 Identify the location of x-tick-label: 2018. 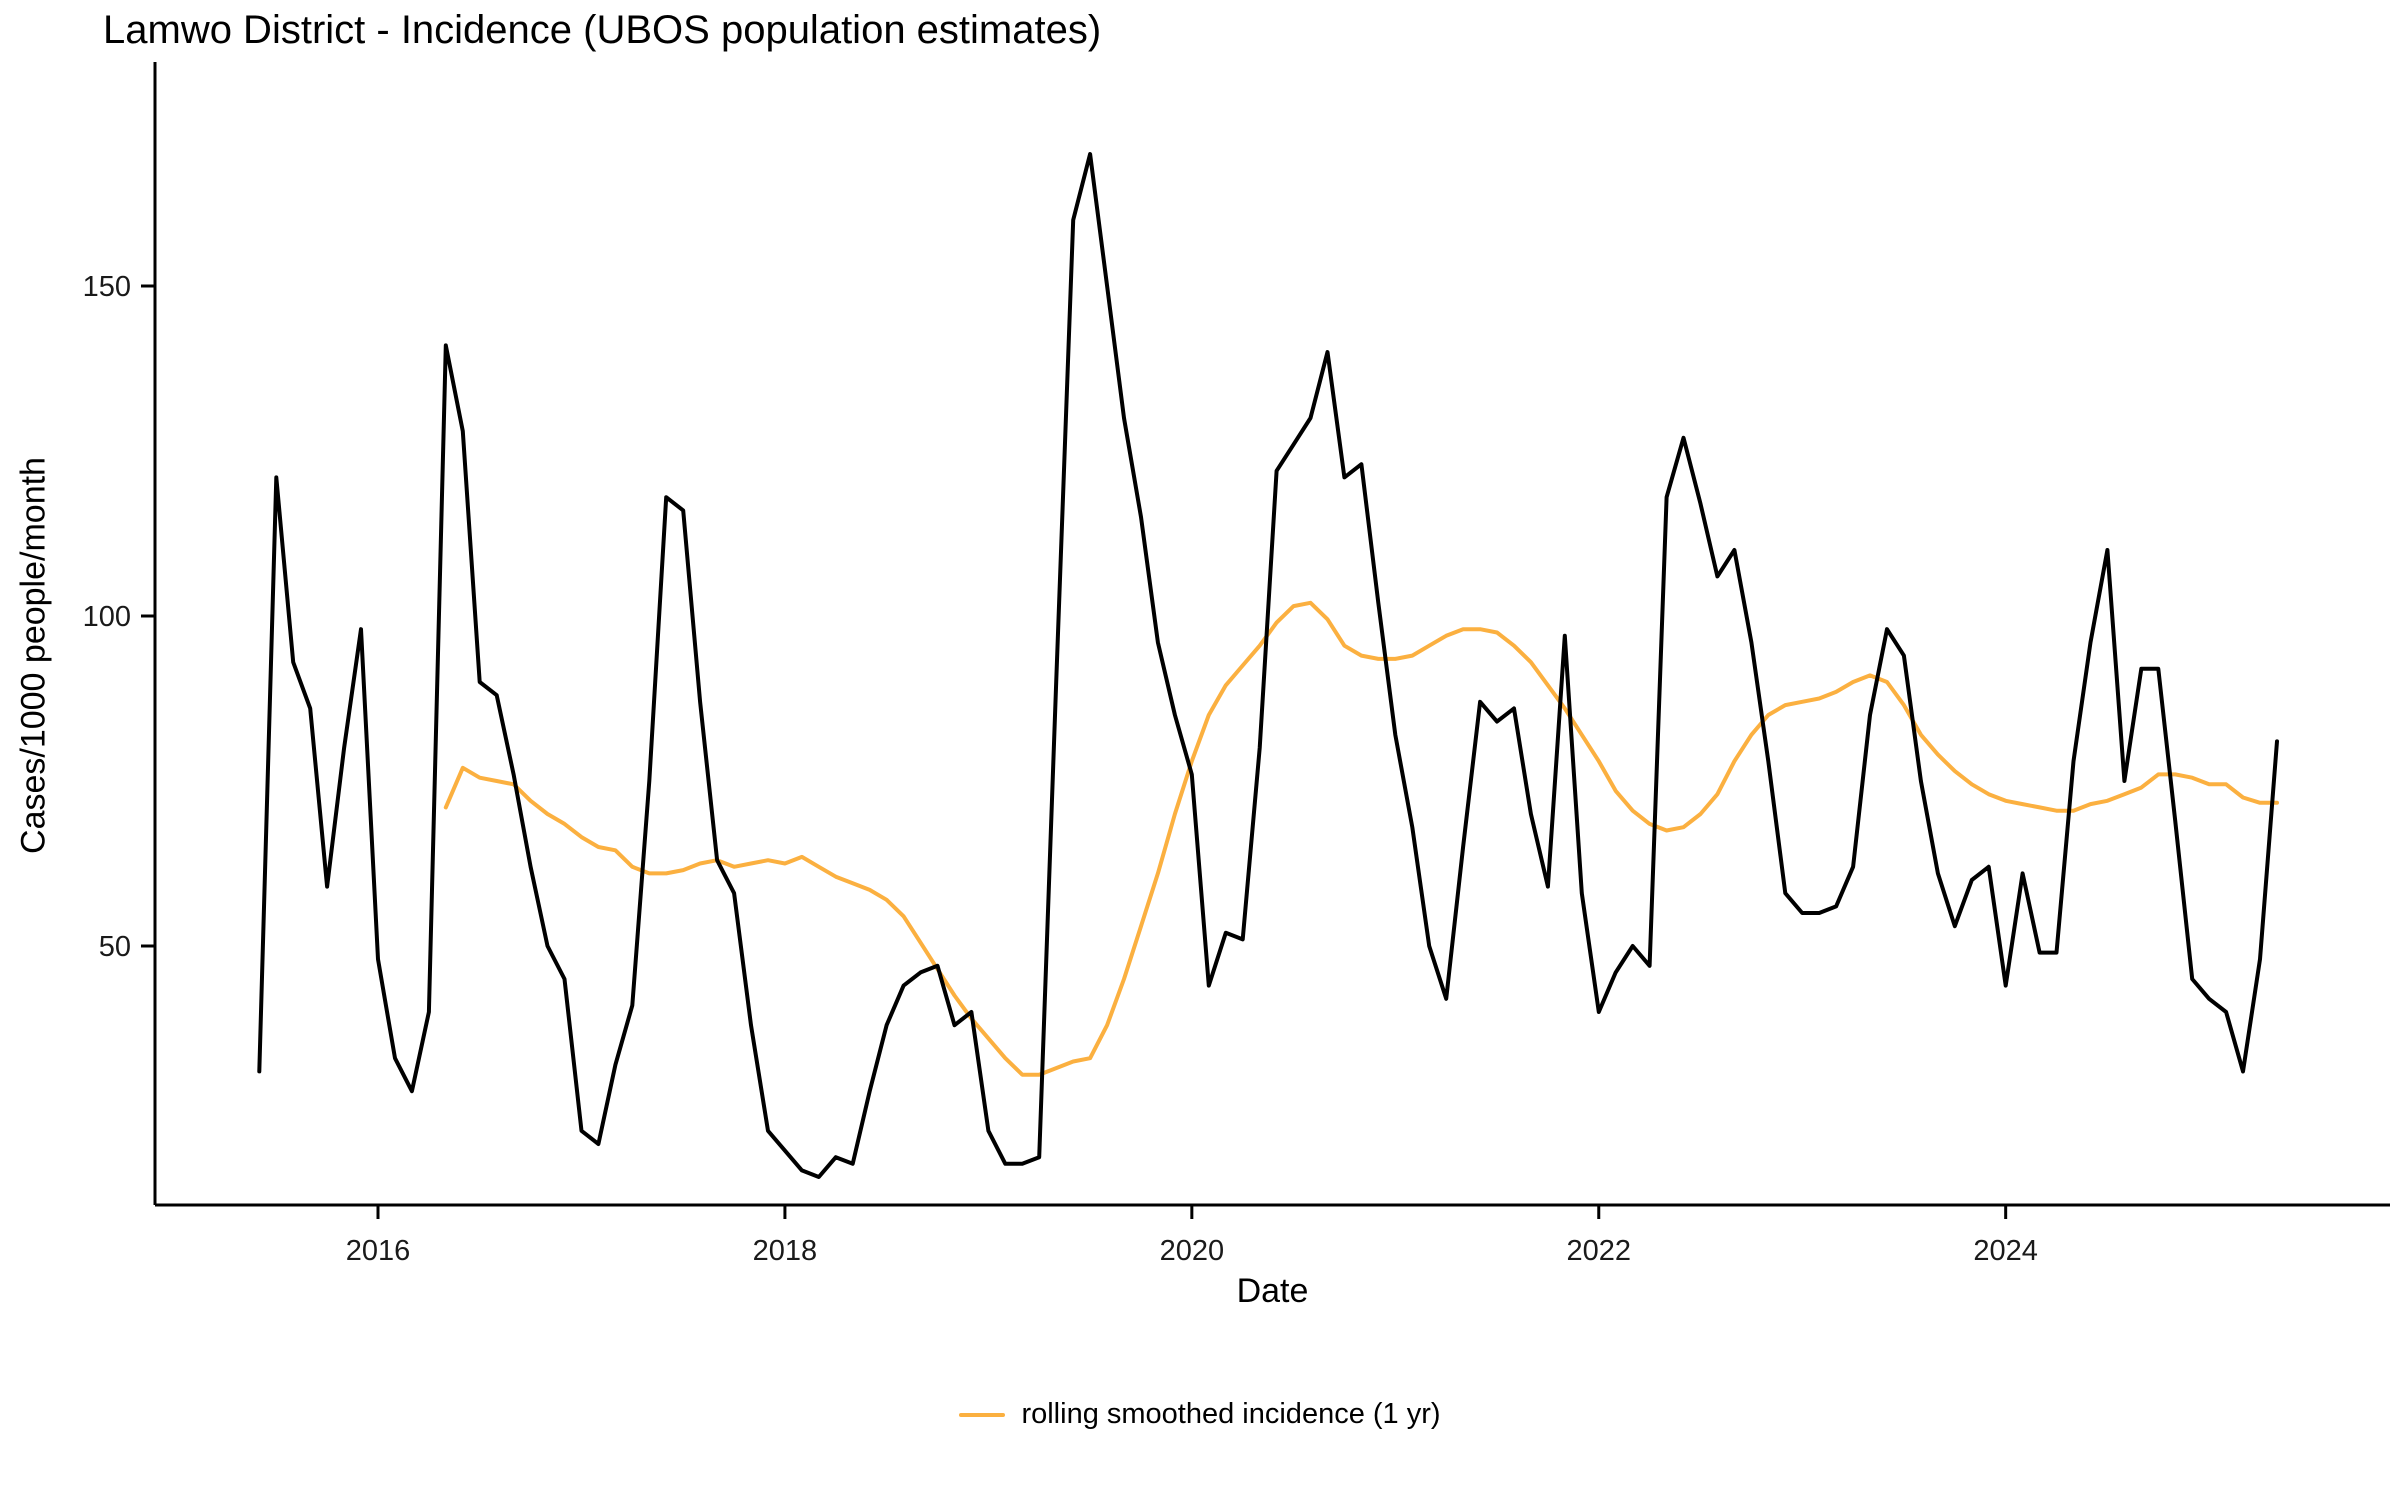
(785, 1251).